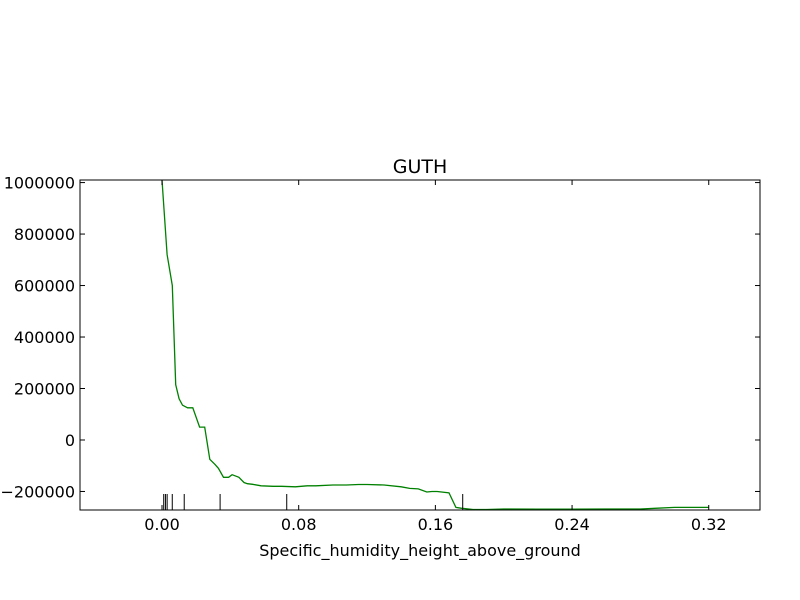 The image size is (800, 600). I want to click on y-tick-label: 1000000, so click(39, 183).